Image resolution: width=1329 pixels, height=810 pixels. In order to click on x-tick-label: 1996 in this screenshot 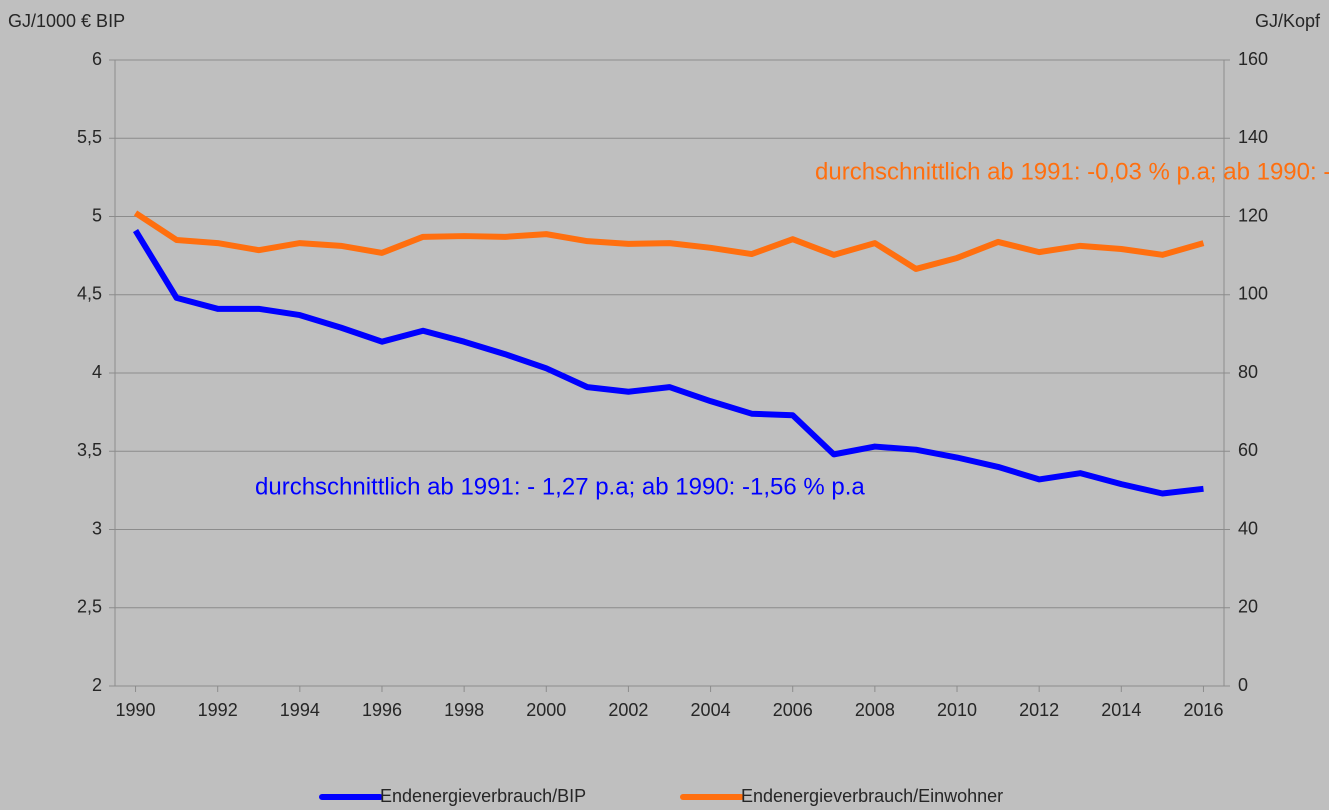, I will do `click(382, 710)`.